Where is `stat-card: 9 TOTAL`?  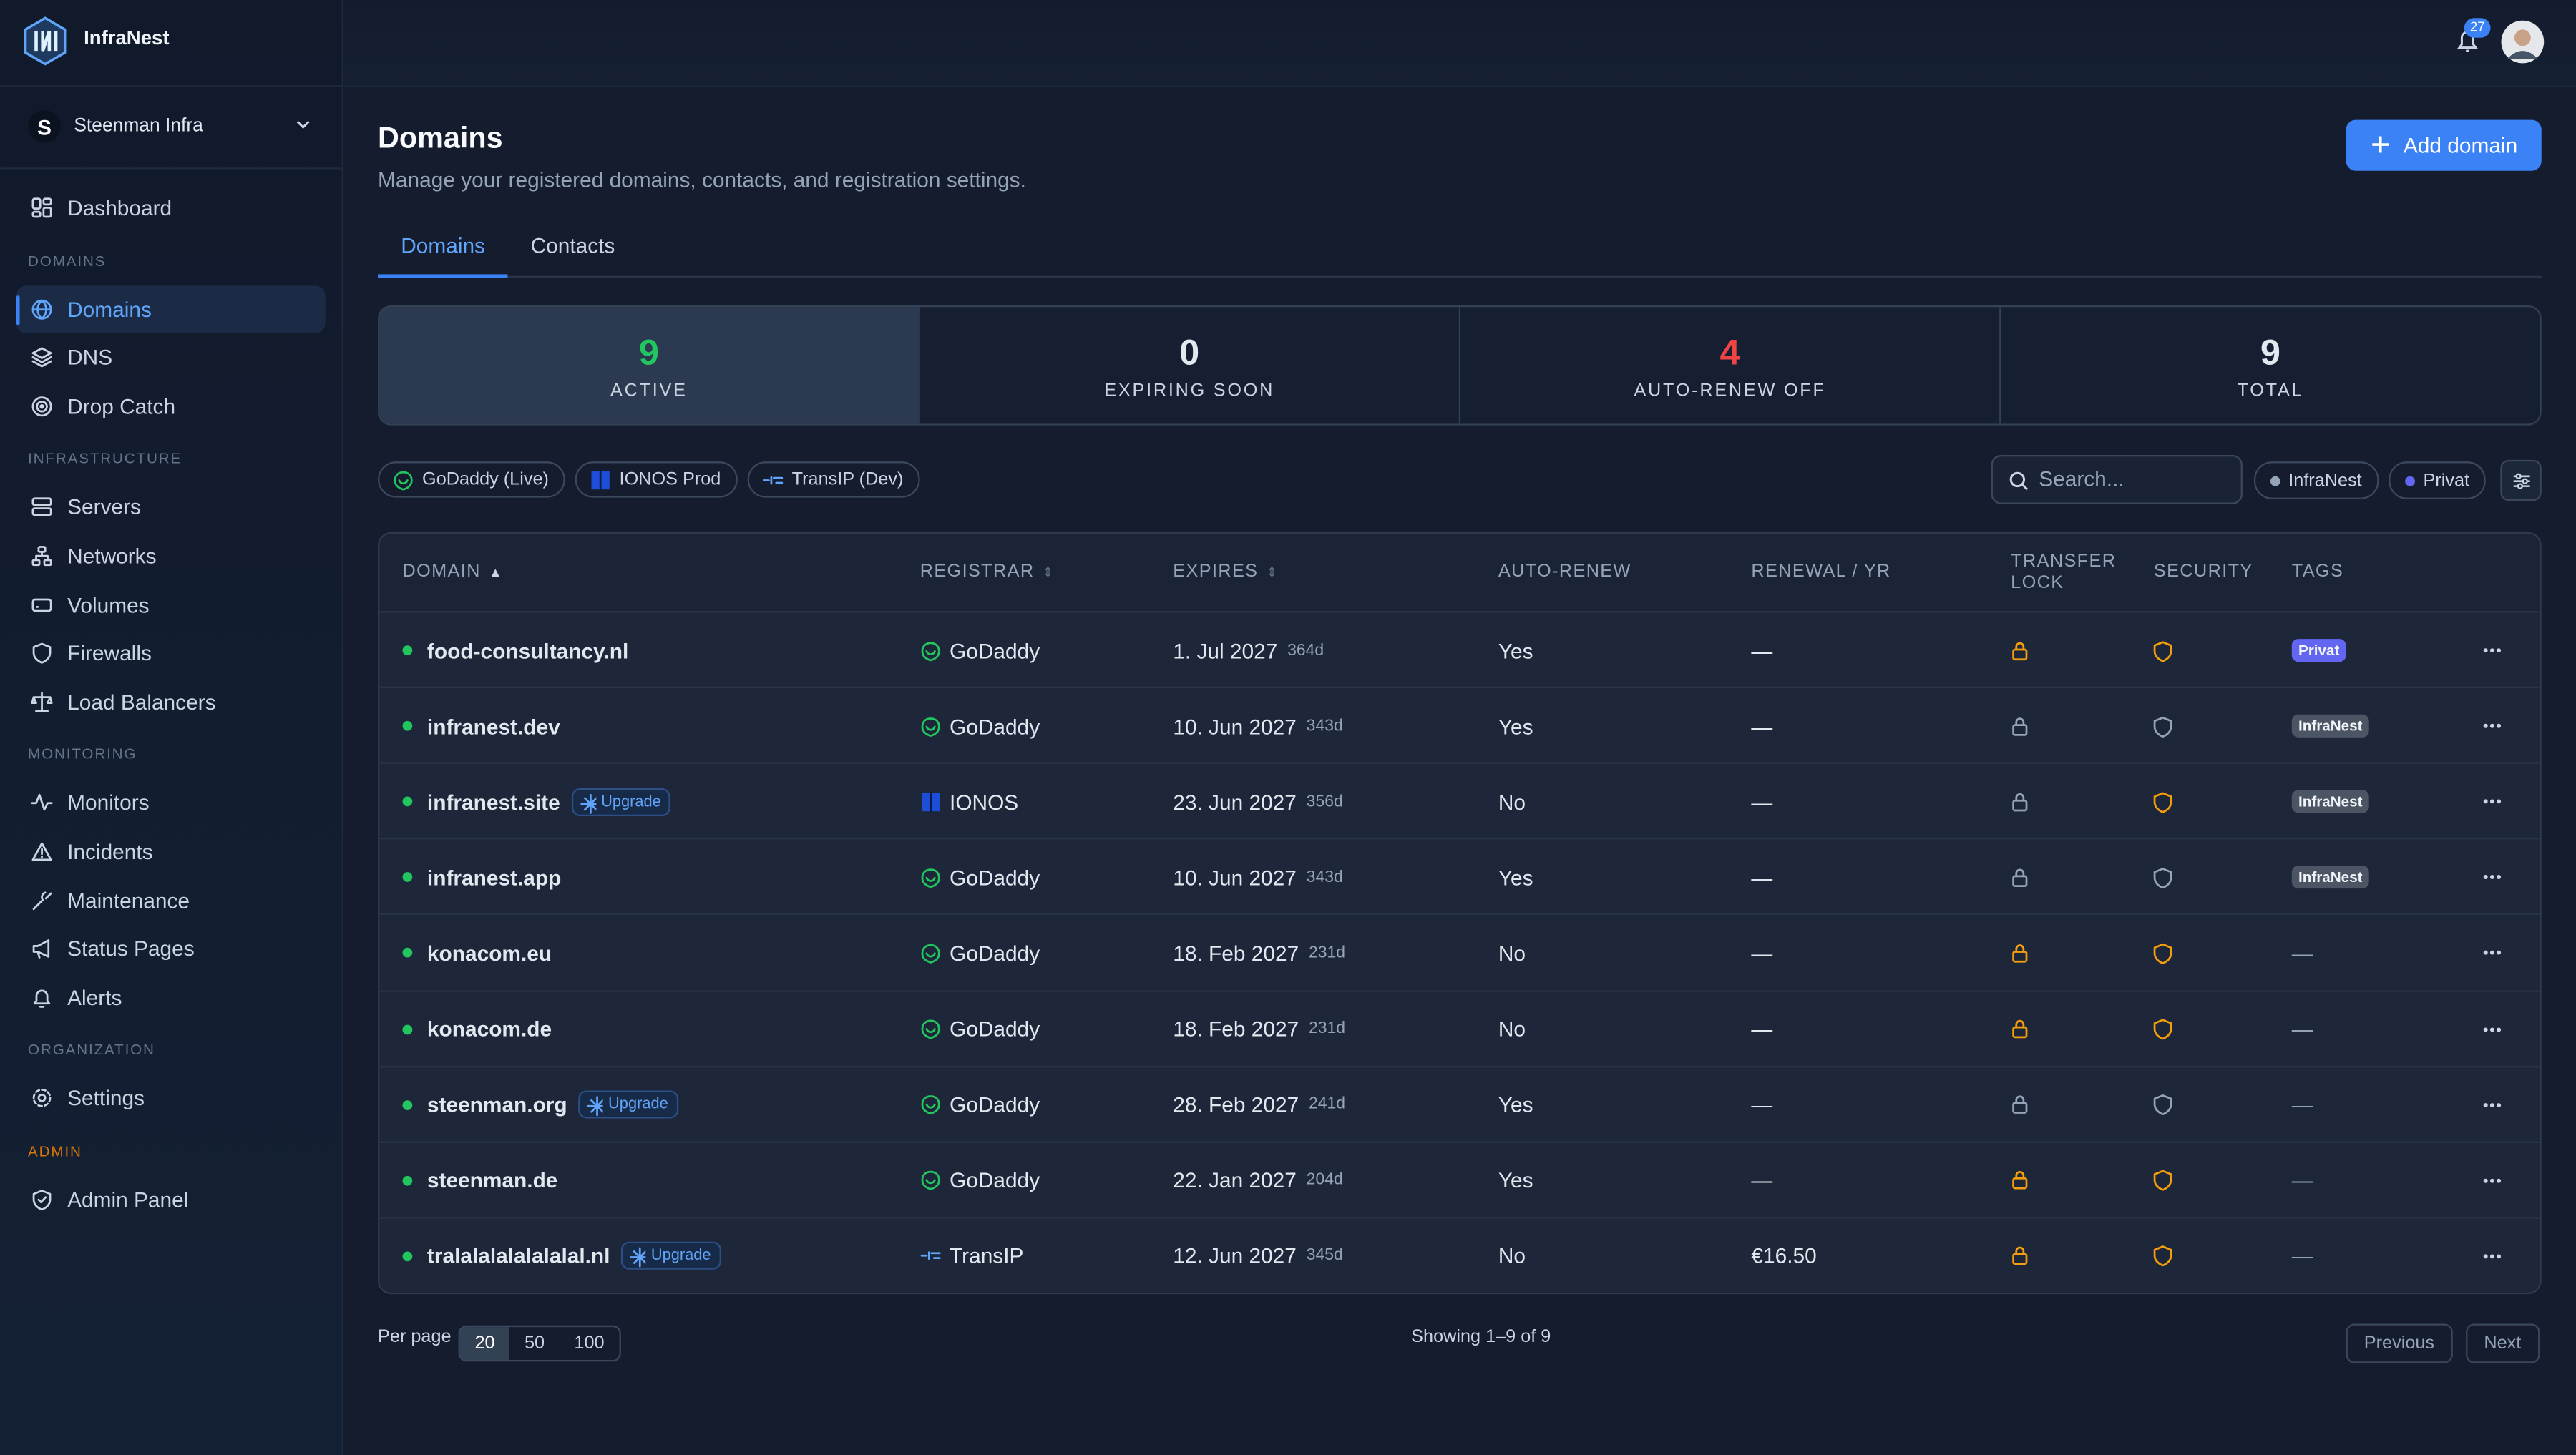
stat-card: 9 TOTAL is located at coordinates (2269, 365).